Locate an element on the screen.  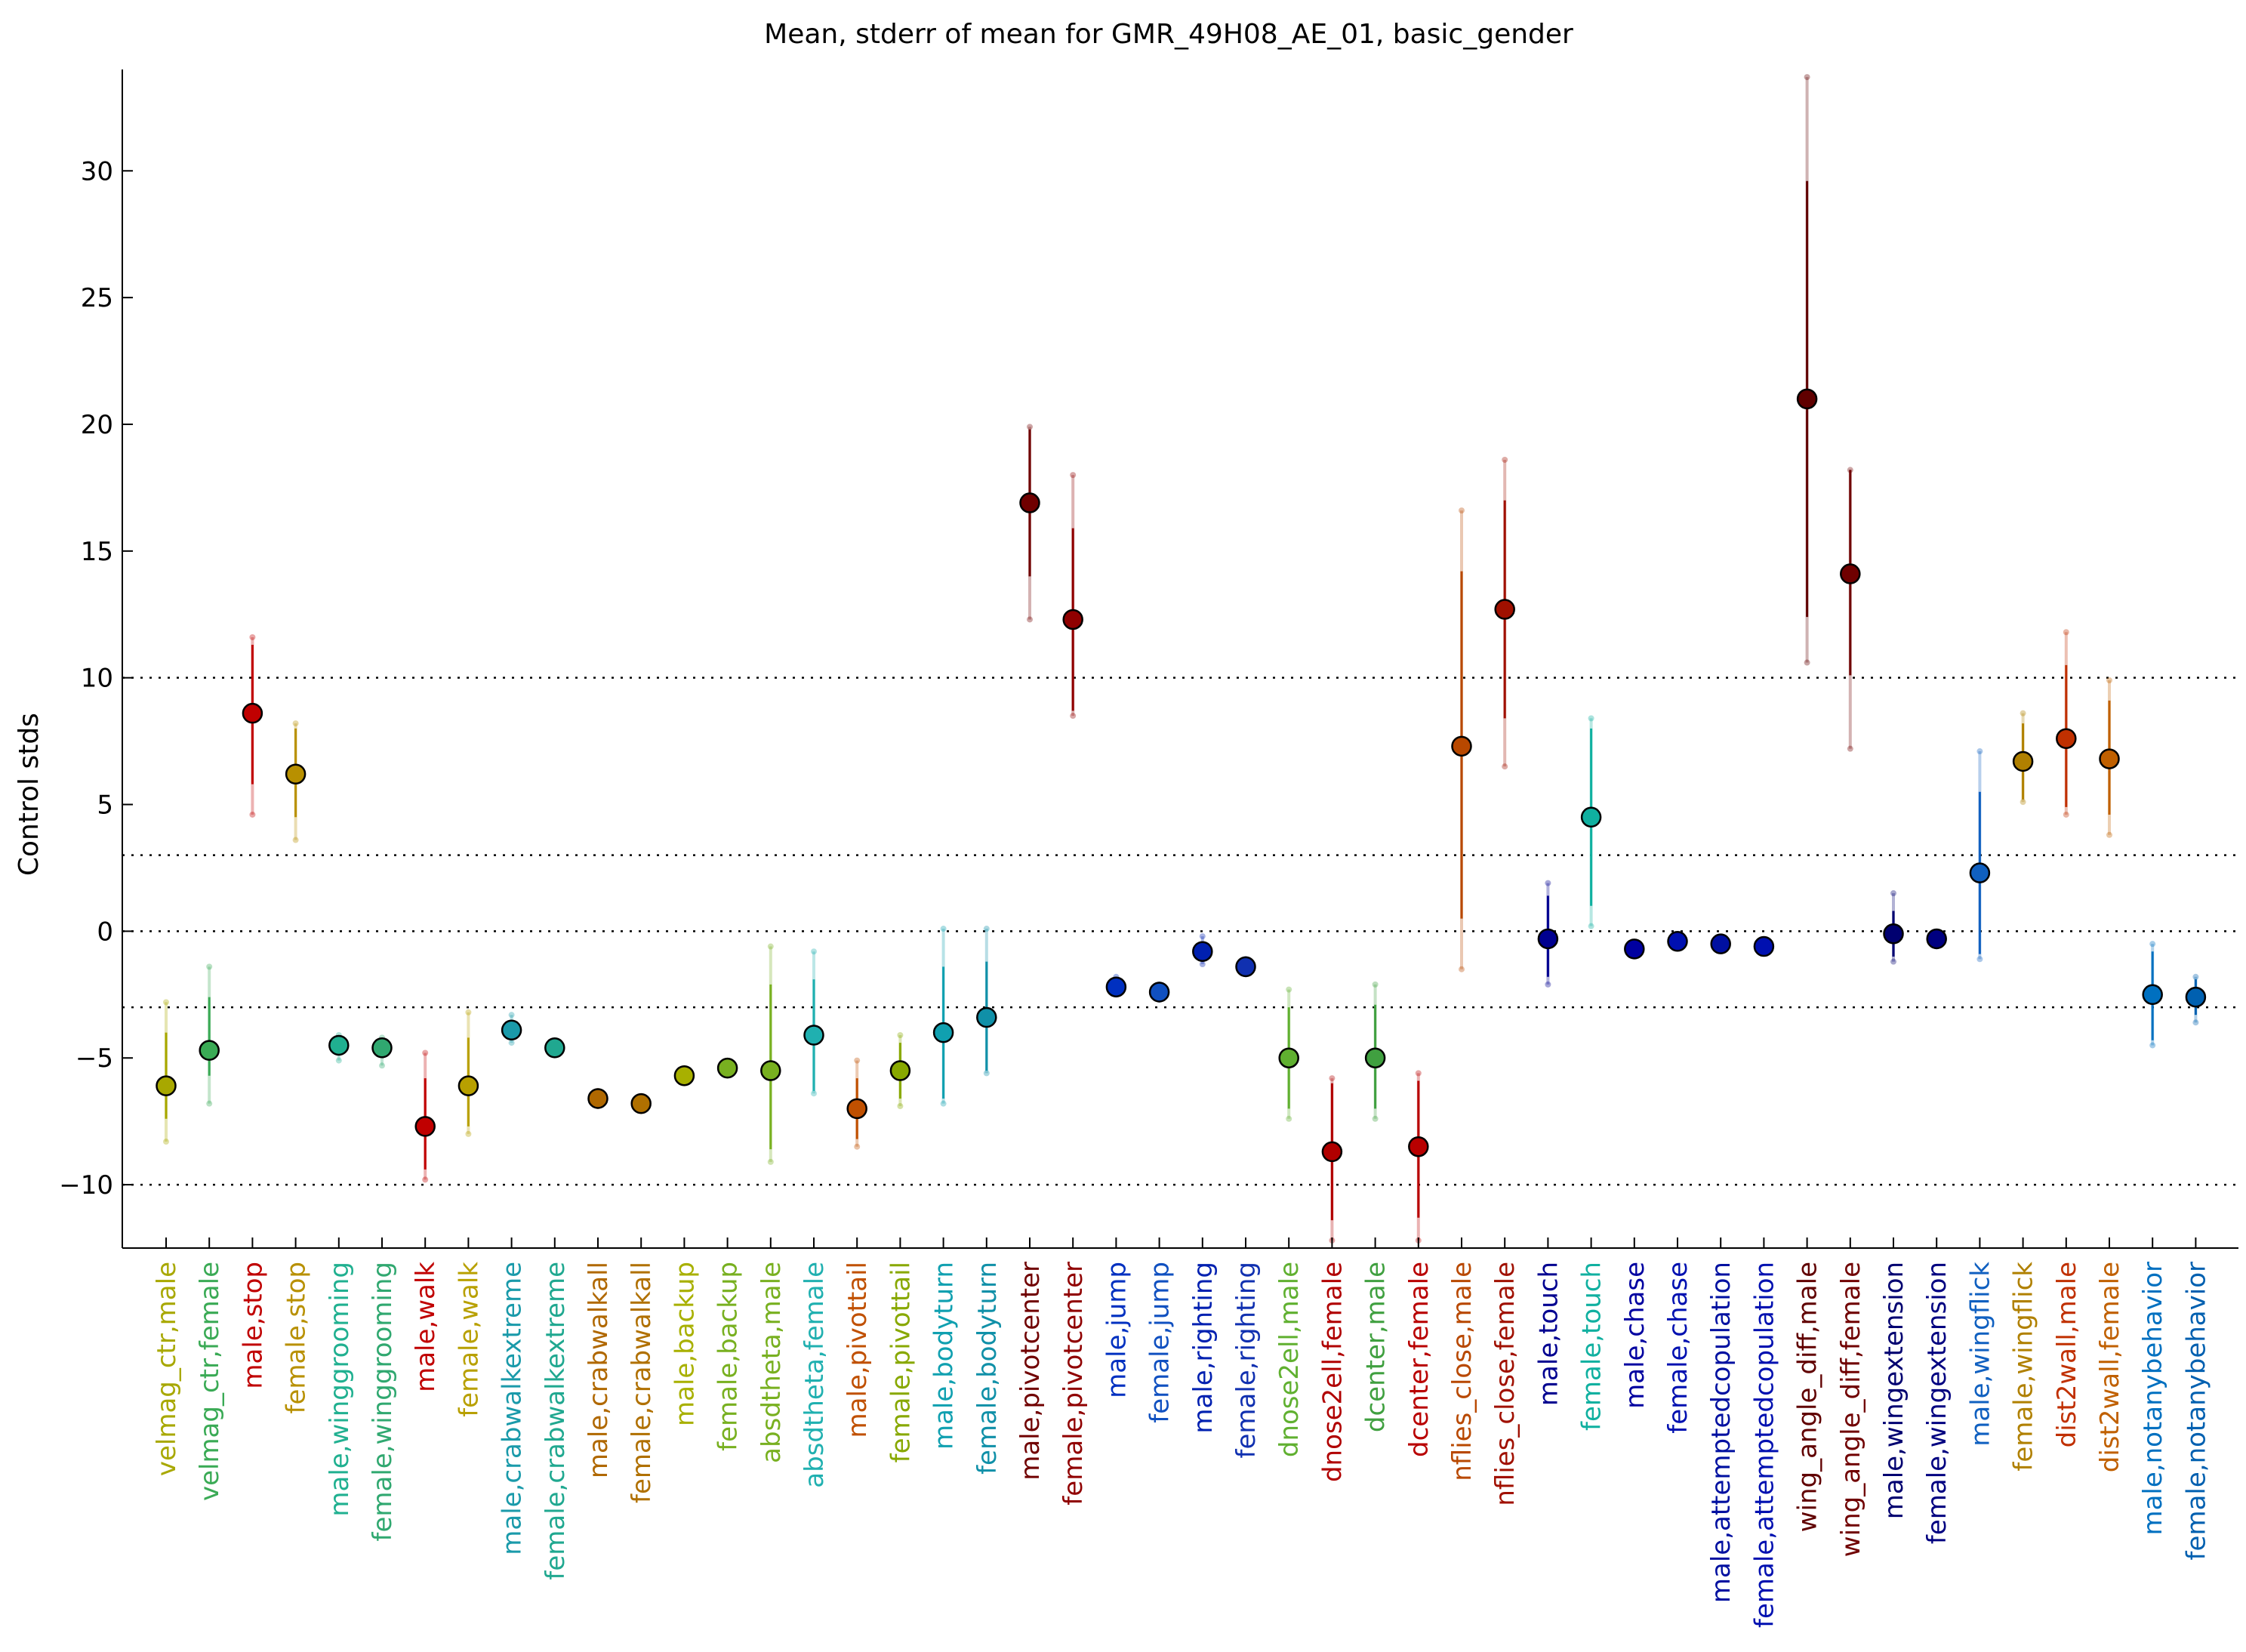
category-label: male,walk is located at coordinates (426, 1327).